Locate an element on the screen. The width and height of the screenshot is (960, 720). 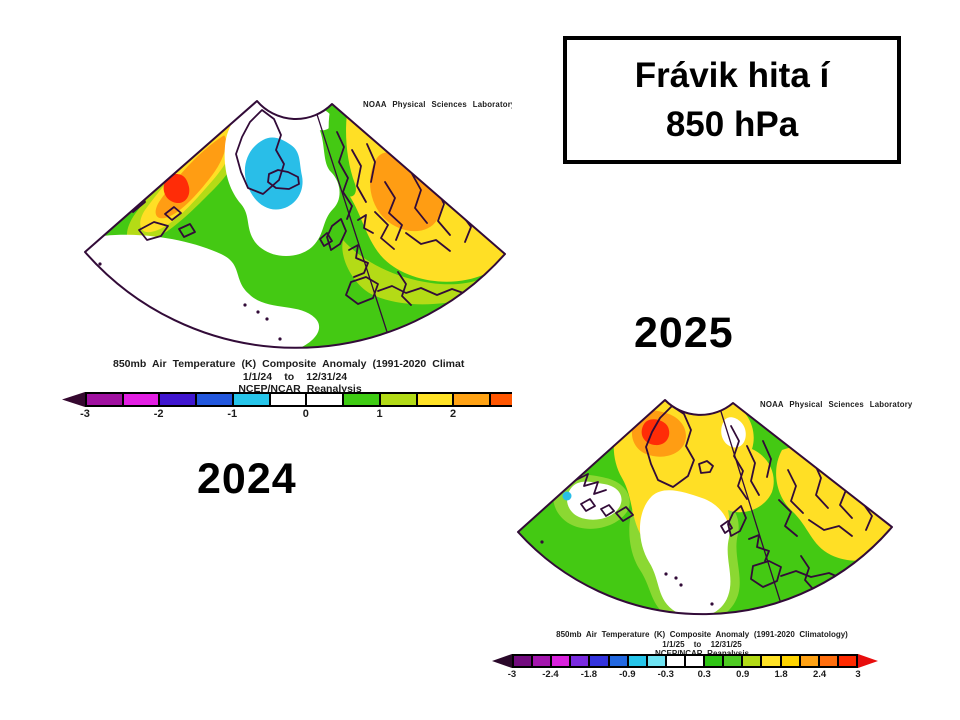
colorbar-tick-label: 0 is located at coordinates (305, 414).